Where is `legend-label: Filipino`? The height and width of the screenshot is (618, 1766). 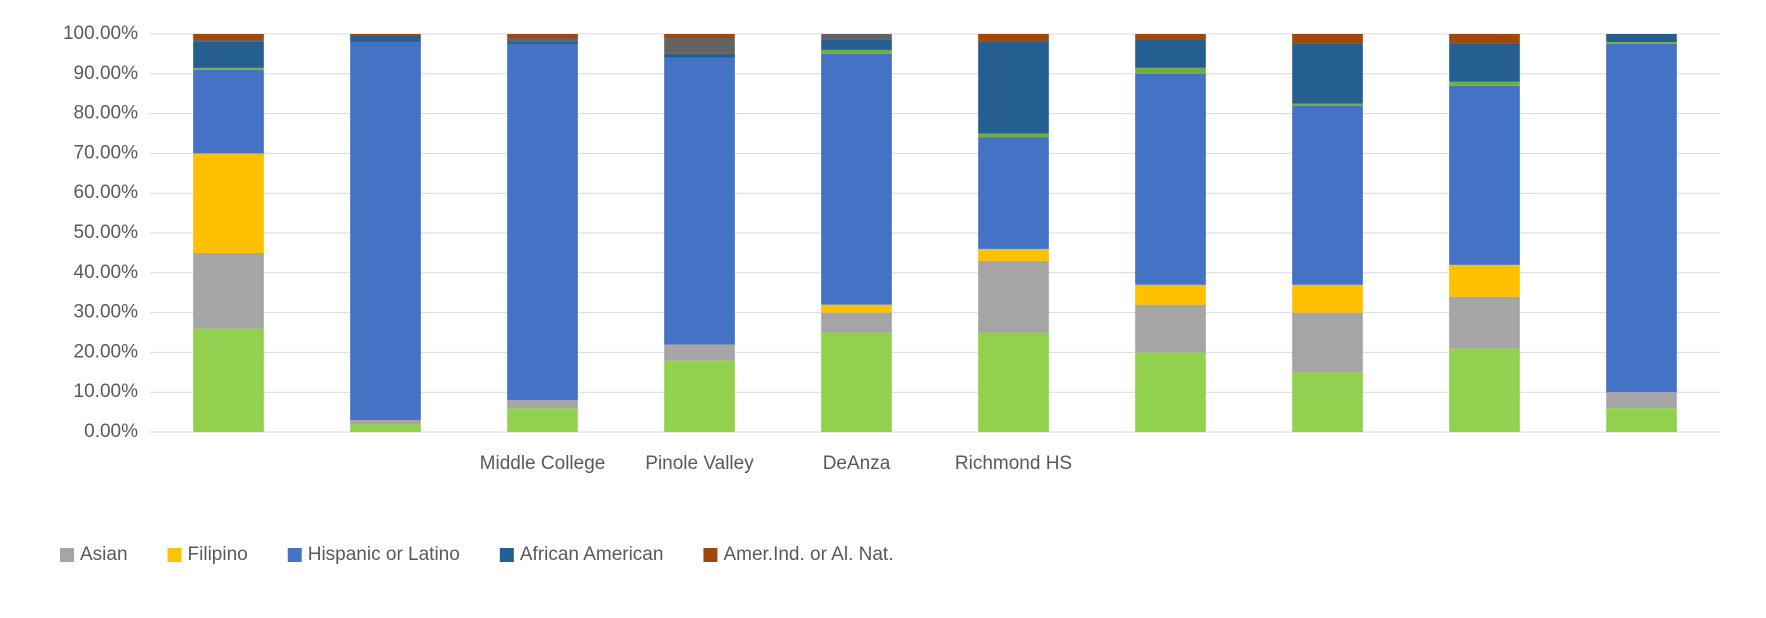
legend-label: Filipino is located at coordinates (218, 554).